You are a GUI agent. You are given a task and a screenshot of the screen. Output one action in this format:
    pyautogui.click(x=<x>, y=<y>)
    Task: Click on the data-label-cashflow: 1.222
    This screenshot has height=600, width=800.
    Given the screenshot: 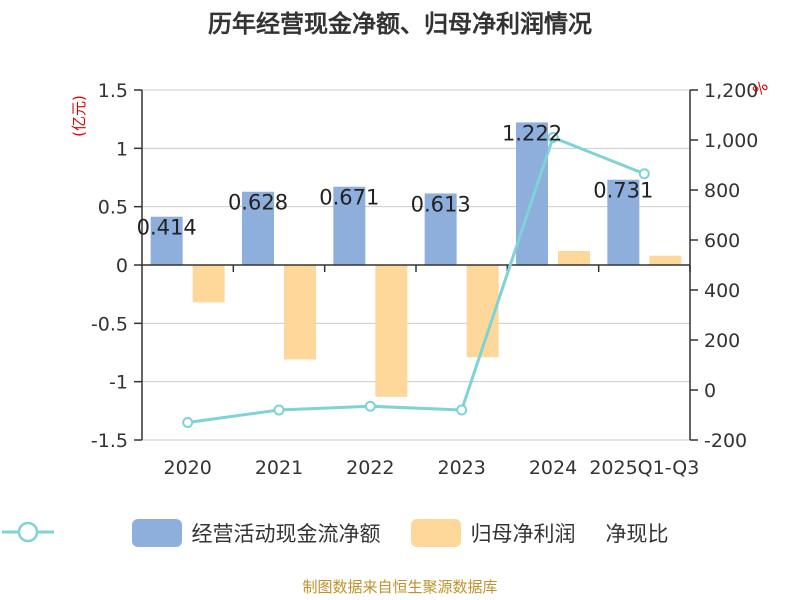 What is the action you would take?
    pyautogui.click(x=532, y=133)
    